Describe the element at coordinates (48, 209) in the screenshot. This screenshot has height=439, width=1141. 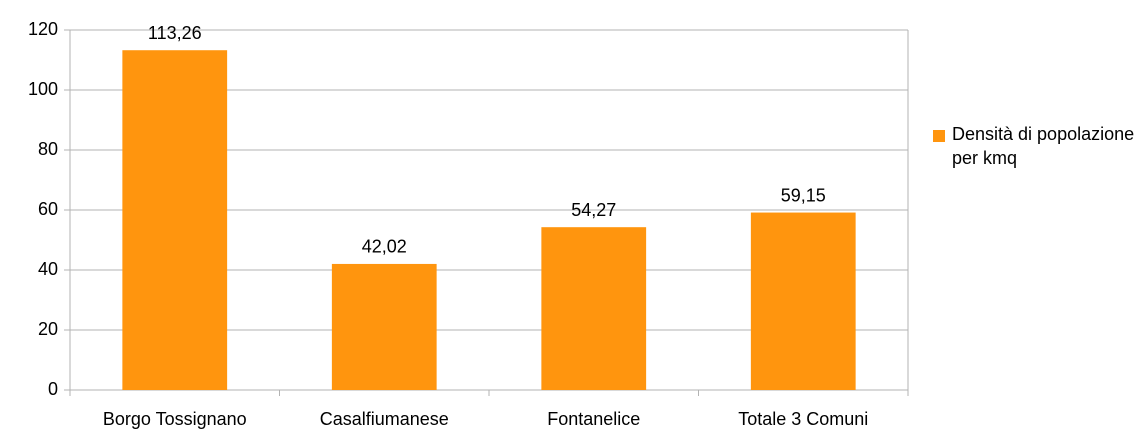
I see `y-tick-label: 60` at that location.